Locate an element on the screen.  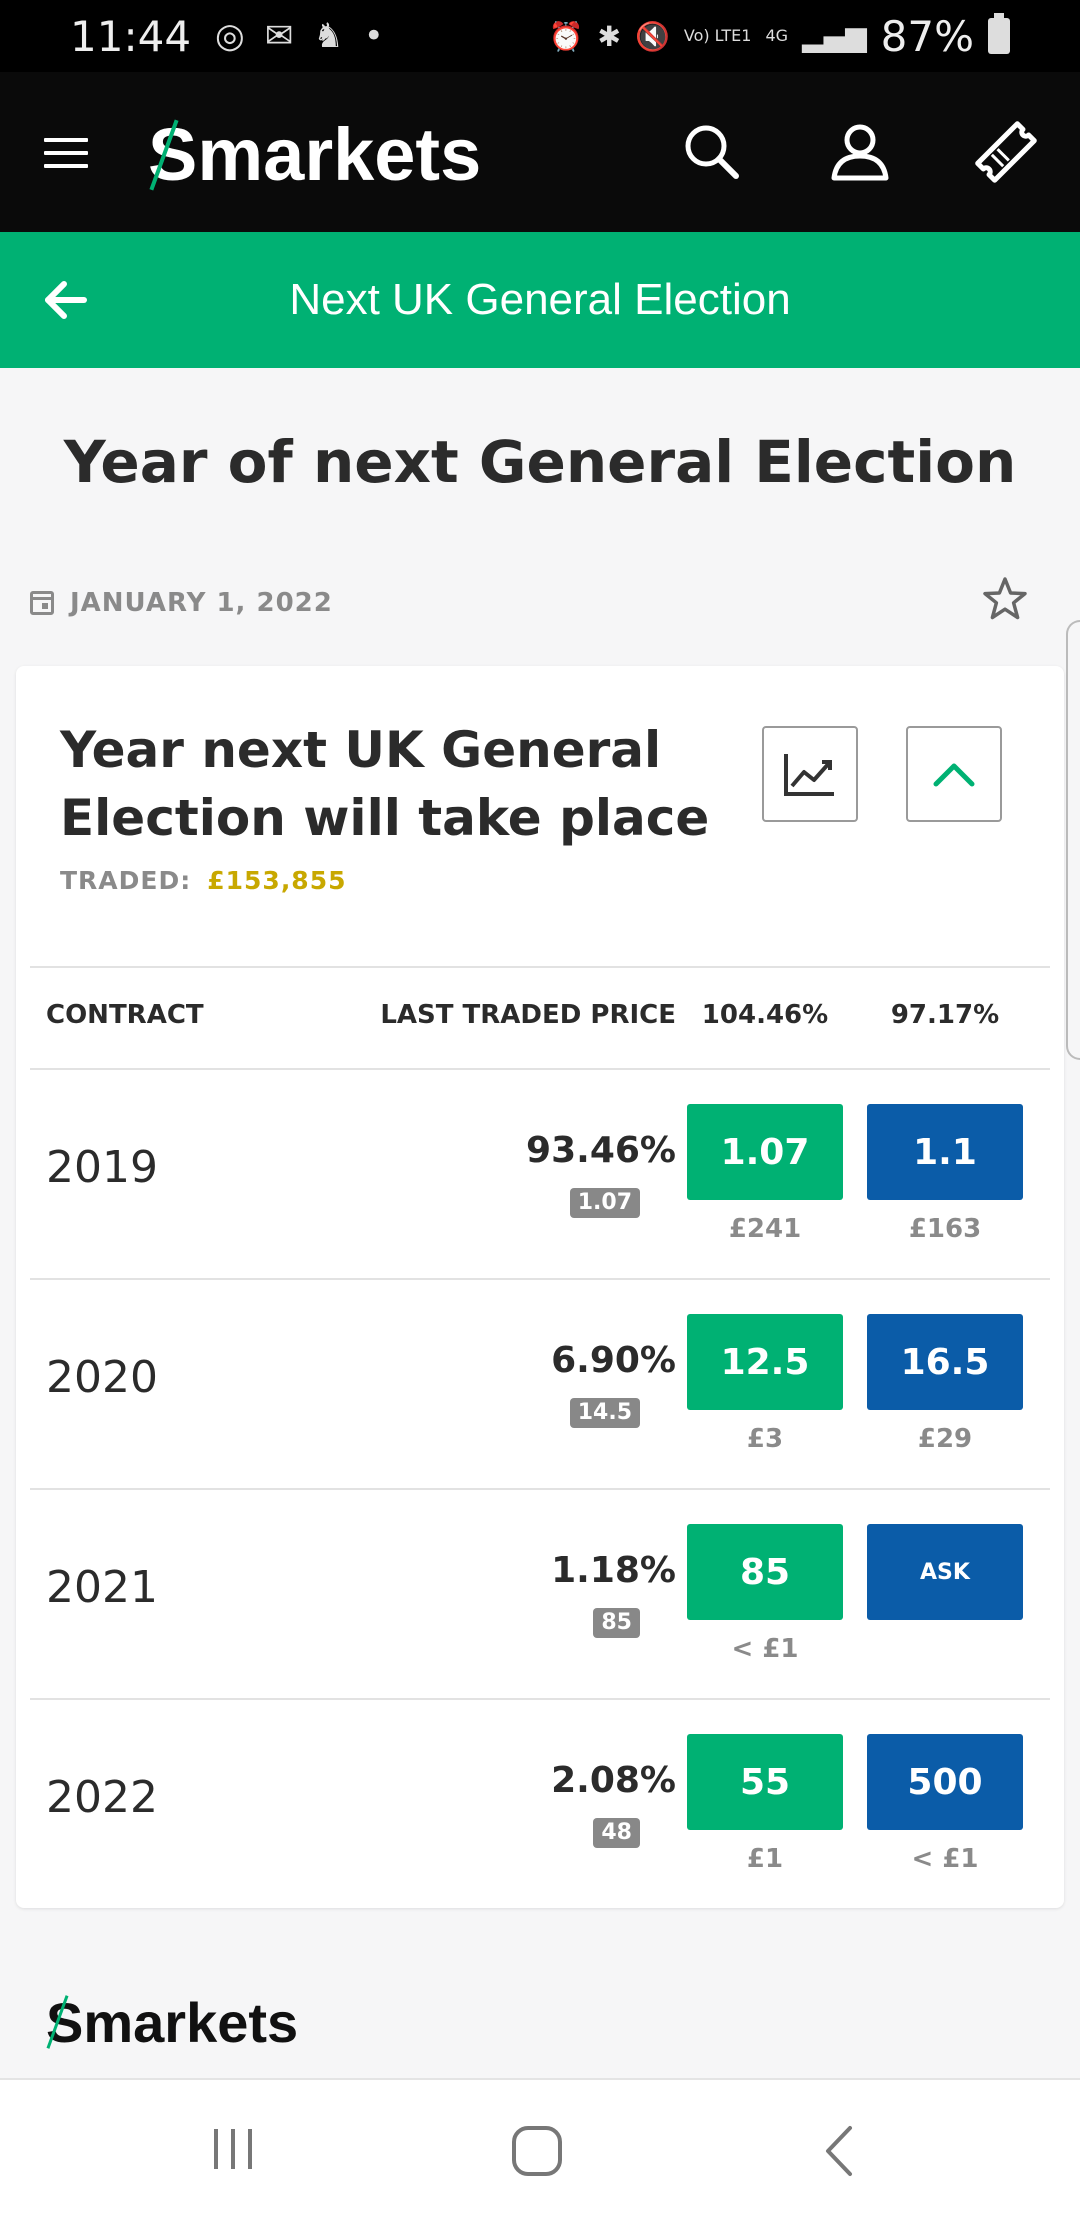
contract-row-2020: 2020 6.90% 14.5 12.5 16.5 £3 £29 is located at coordinates (540, 1385).